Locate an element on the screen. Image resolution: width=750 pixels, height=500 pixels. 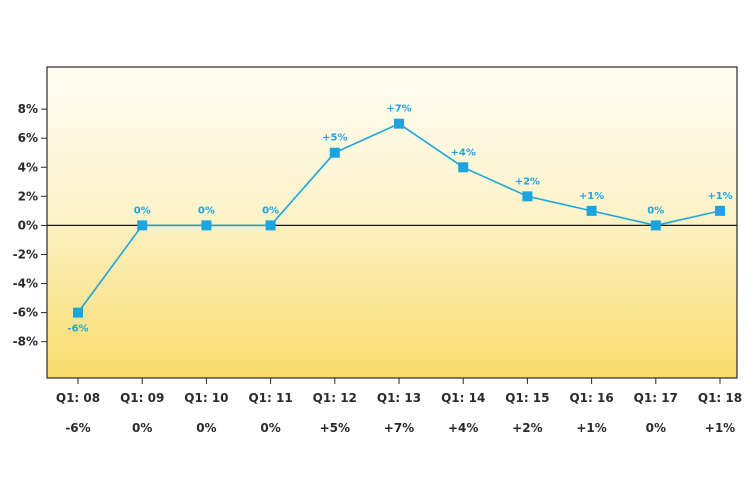
bottom-value-labels: -6% 0% 0% 0% +5% +7% +4% +2% +1% 0% +1% is located at coordinates (400, 428).